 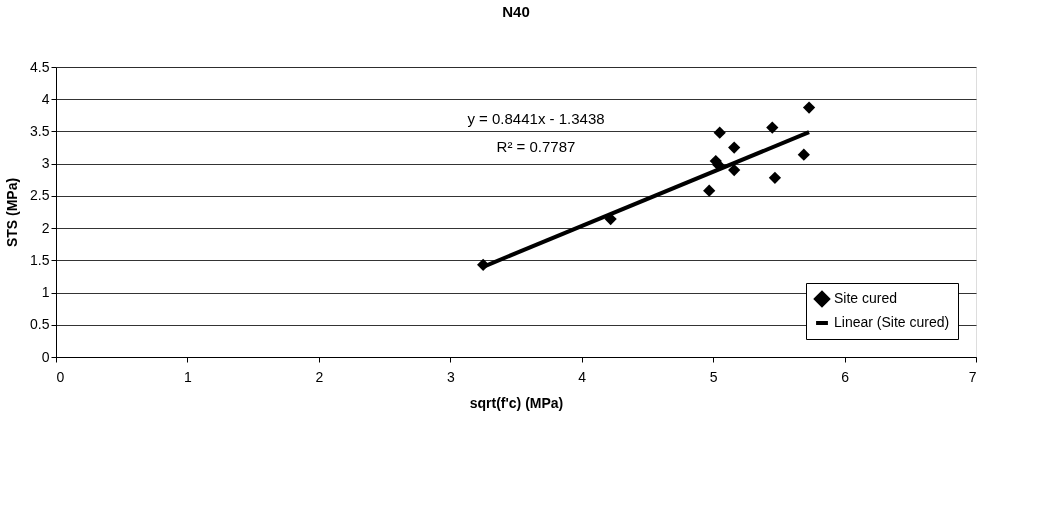 What do you see at coordinates (40, 66) in the screenshot?
I see `y-tick-label: 4.5` at bounding box center [40, 66].